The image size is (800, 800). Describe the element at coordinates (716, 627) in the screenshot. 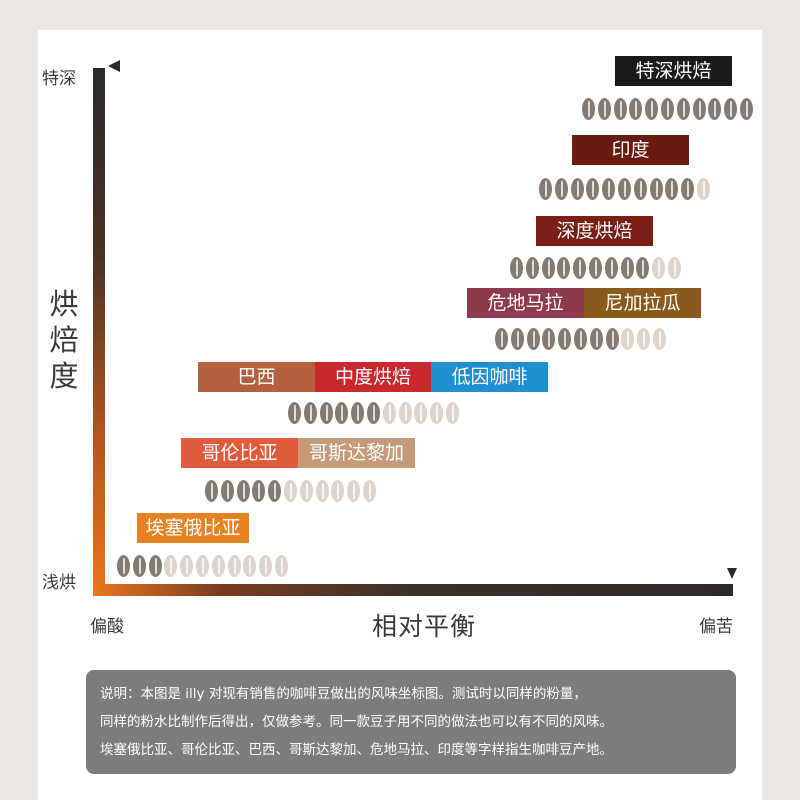

I see `x-max-label: 偏苦` at that location.